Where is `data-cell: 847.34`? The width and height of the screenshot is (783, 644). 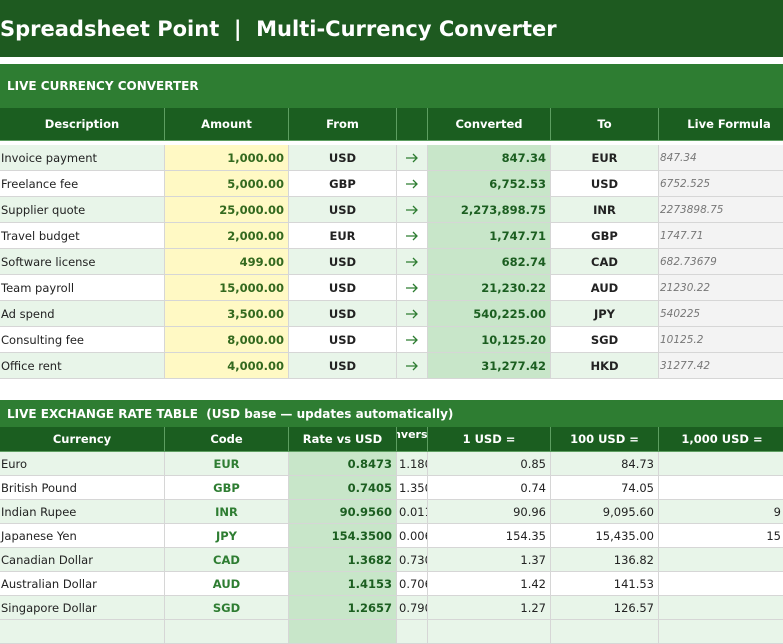 data-cell: 847.34 is located at coordinates (721, 158).